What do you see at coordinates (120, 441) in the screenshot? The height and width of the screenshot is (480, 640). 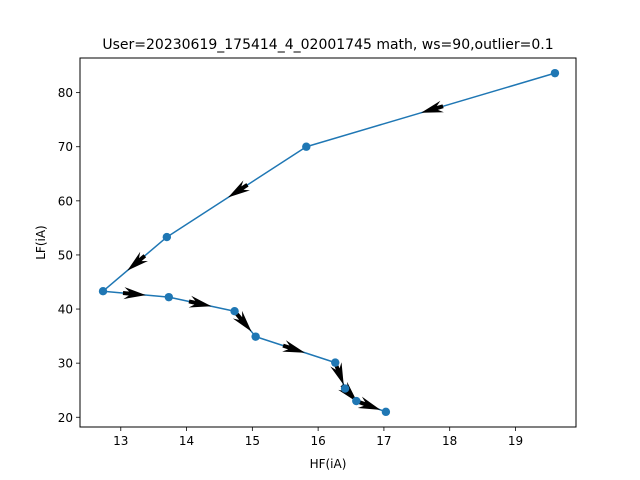 I see `x-tick-label: 13` at bounding box center [120, 441].